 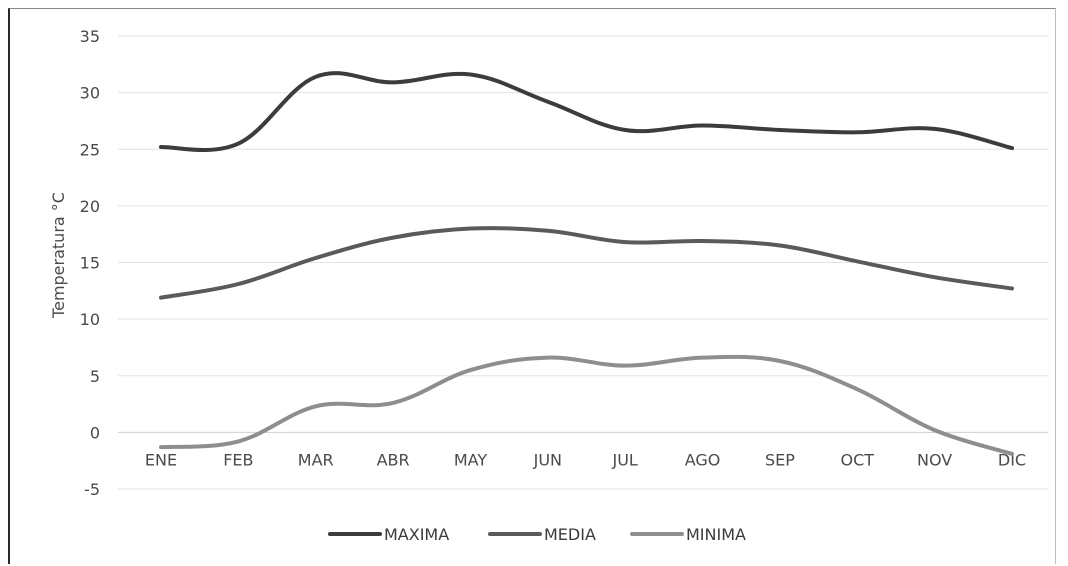 What do you see at coordinates (780, 459) in the screenshot?
I see `x-tick-label: SEP` at bounding box center [780, 459].